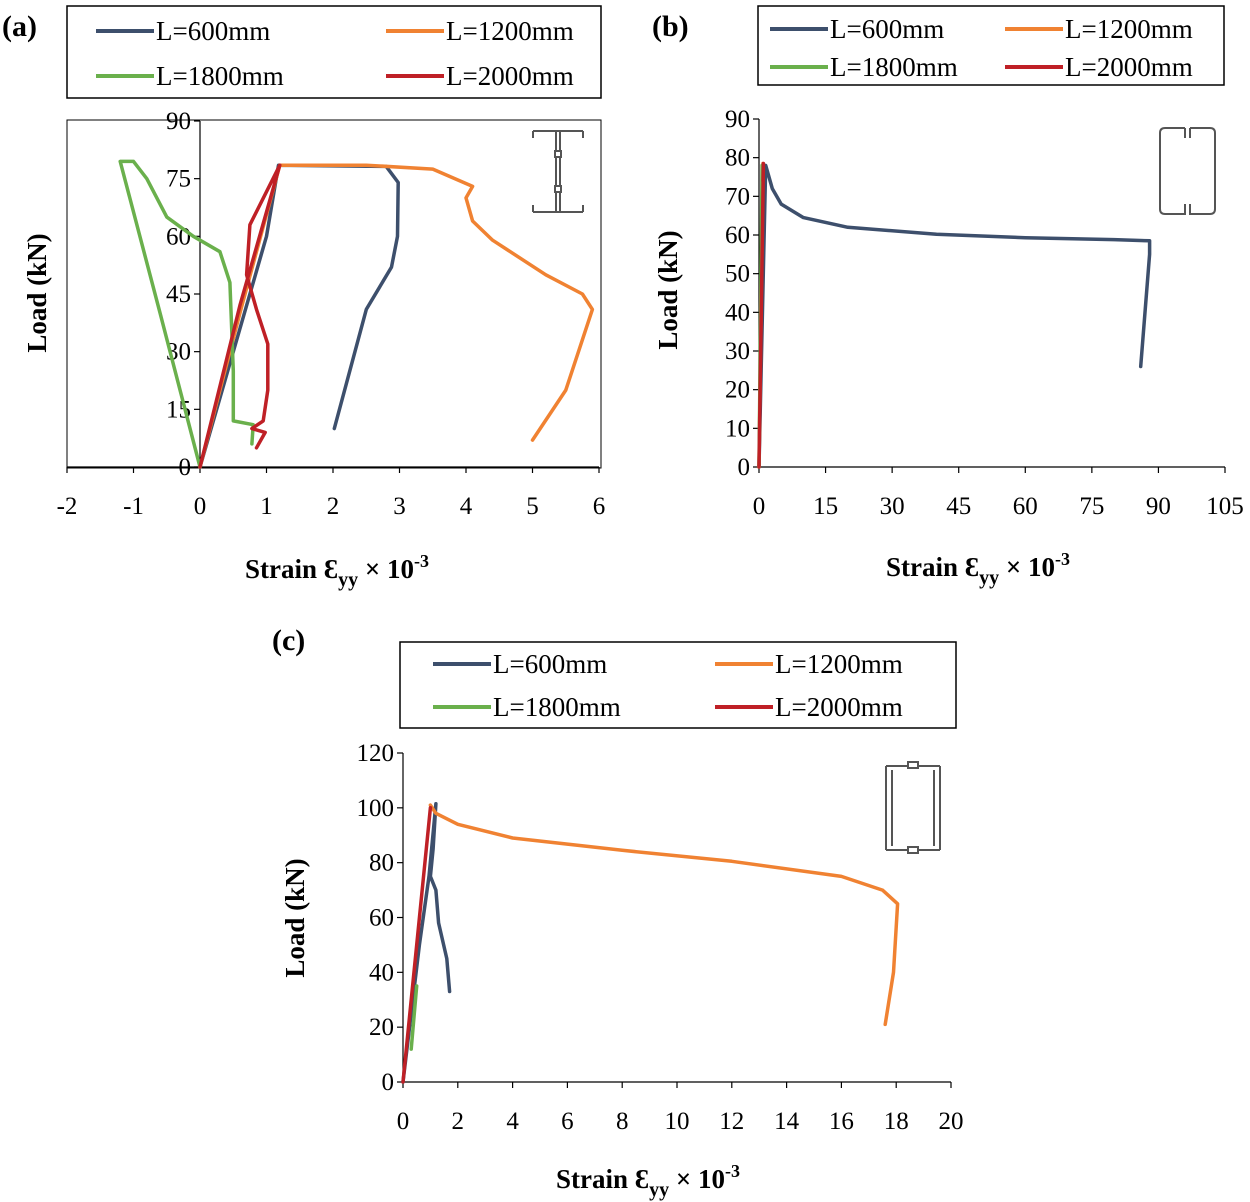  Describe the element at coordinates (532, 506) in the screenshot. I see `x-tick-label: 5` at that location.